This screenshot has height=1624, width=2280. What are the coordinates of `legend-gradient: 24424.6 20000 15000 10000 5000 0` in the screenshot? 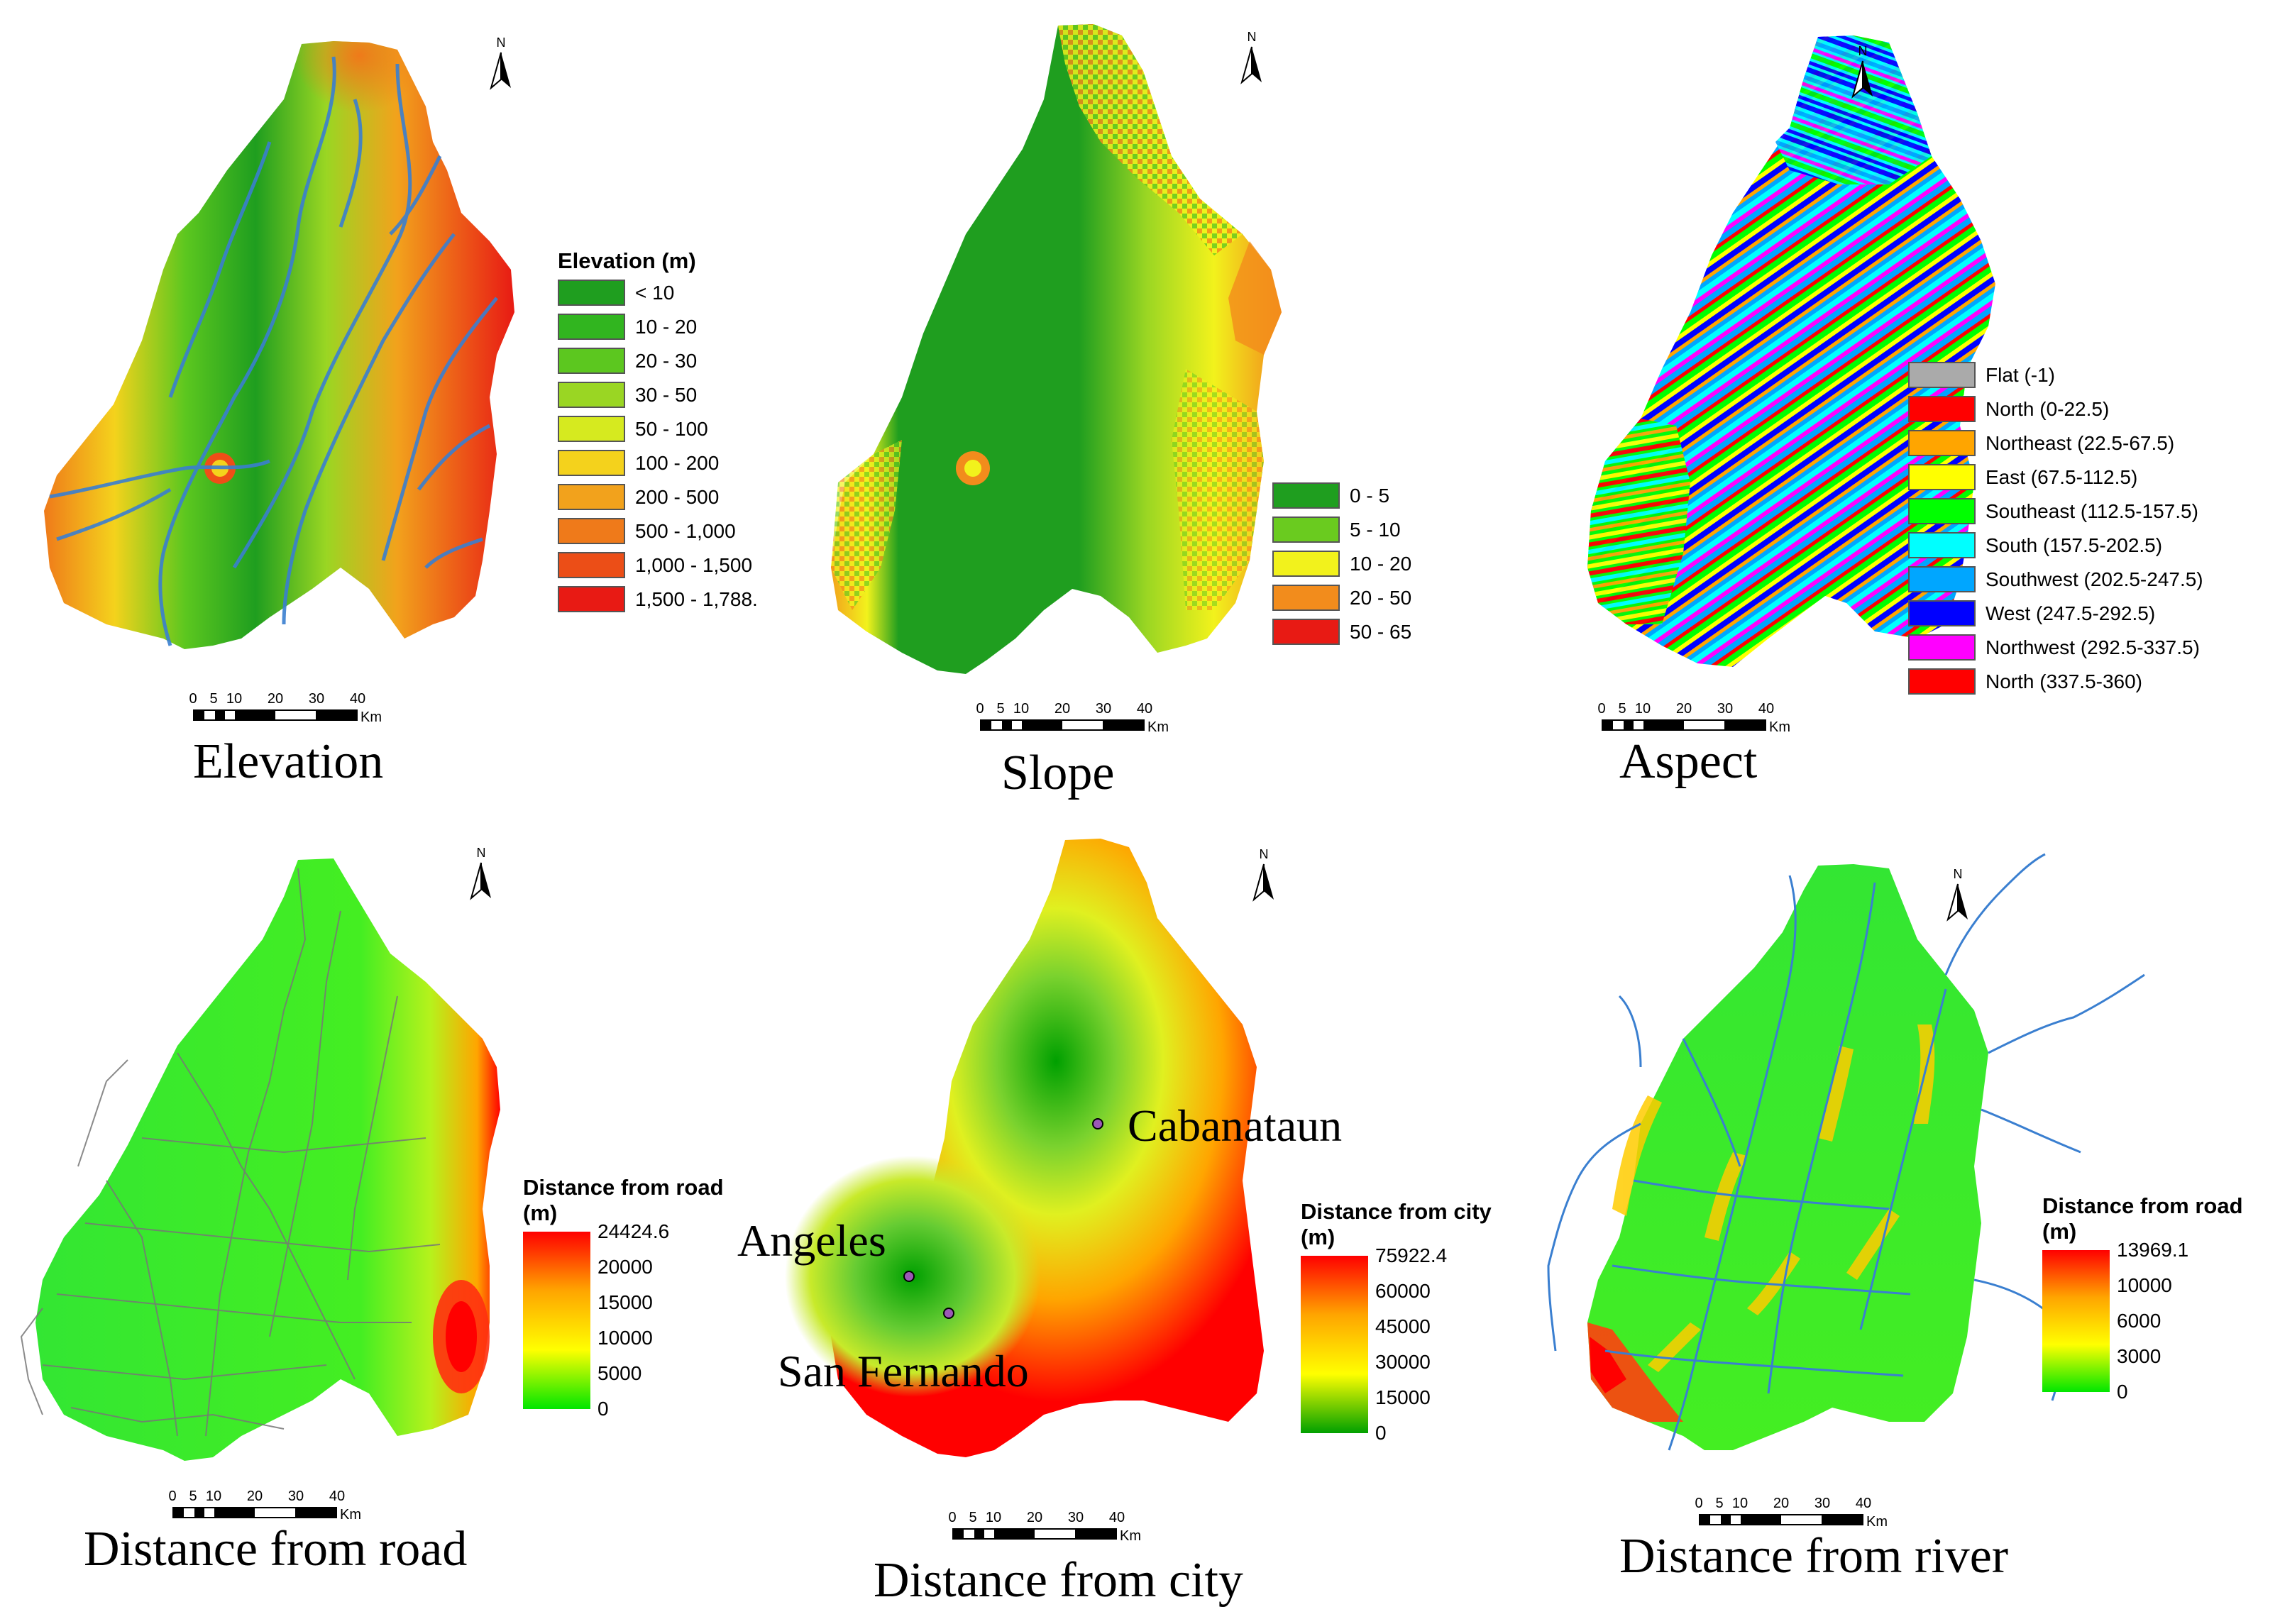 It's located at (623, 1320).